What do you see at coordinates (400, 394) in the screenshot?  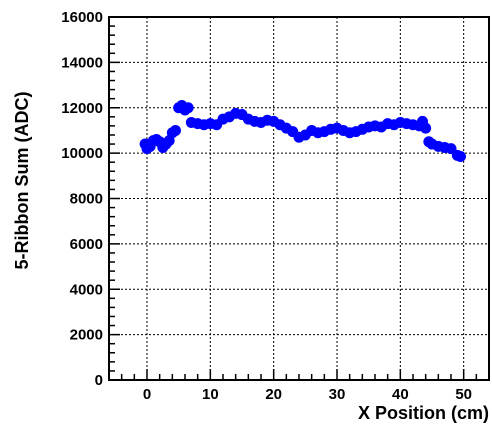 I see `x-tick-label: 40` at bounding box center [400, 394].